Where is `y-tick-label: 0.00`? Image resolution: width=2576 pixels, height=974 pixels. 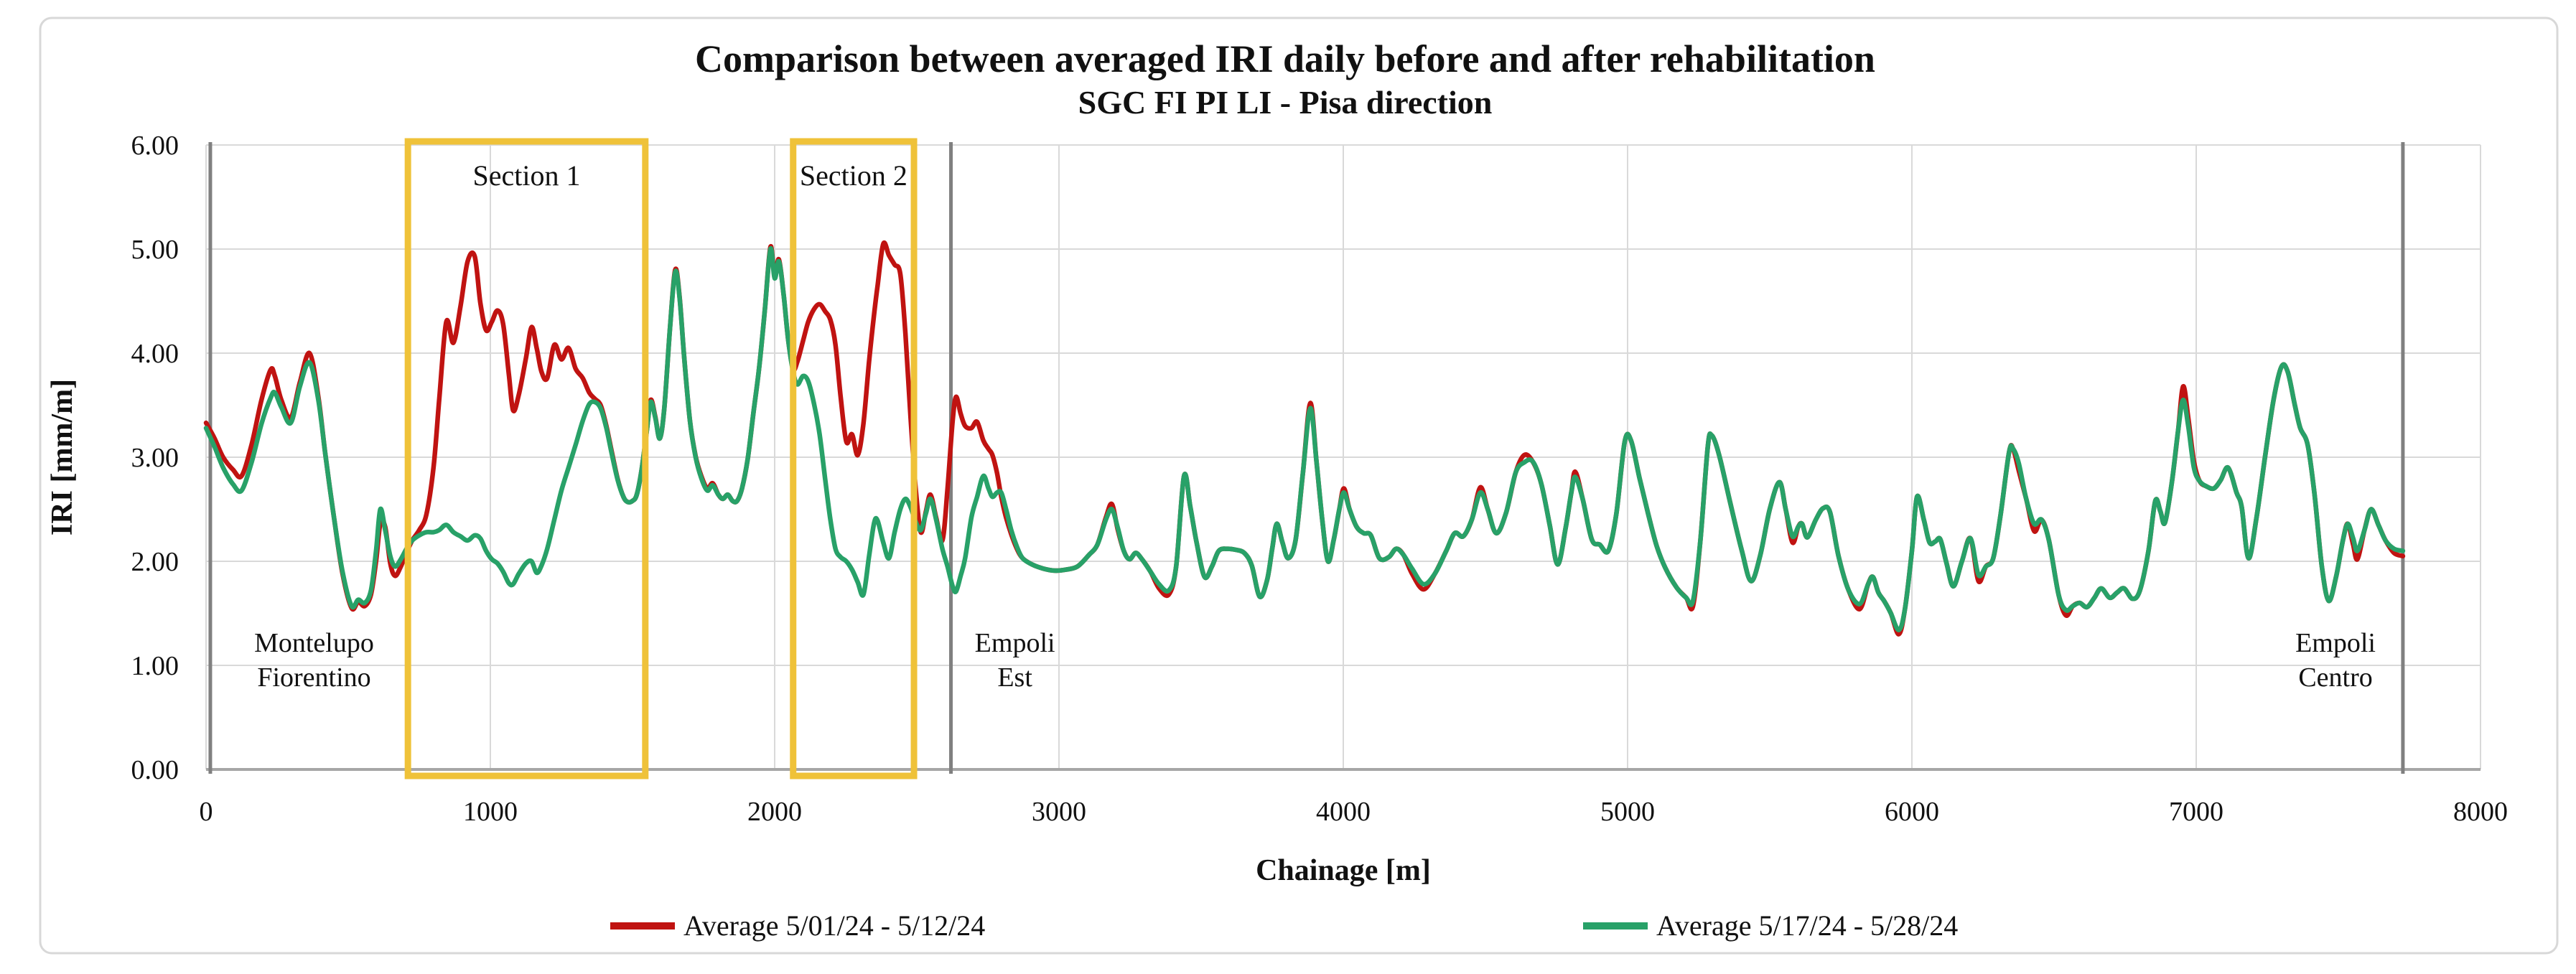 y-tick-label: 0.00 is located at coordinates (155, 770).